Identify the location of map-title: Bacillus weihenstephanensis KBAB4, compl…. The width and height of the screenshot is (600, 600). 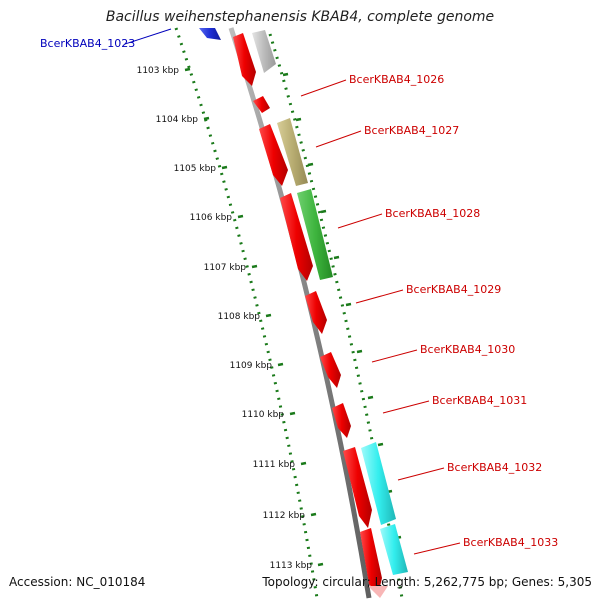
(300, 17).